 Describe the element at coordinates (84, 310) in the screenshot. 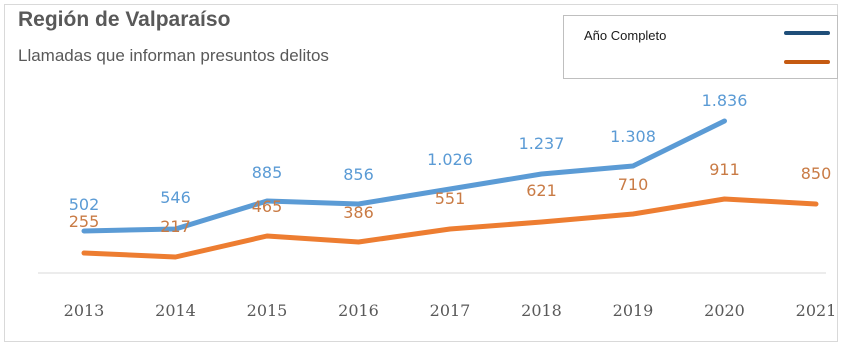

I see `x-tick-label-2013: 2013` at that location.